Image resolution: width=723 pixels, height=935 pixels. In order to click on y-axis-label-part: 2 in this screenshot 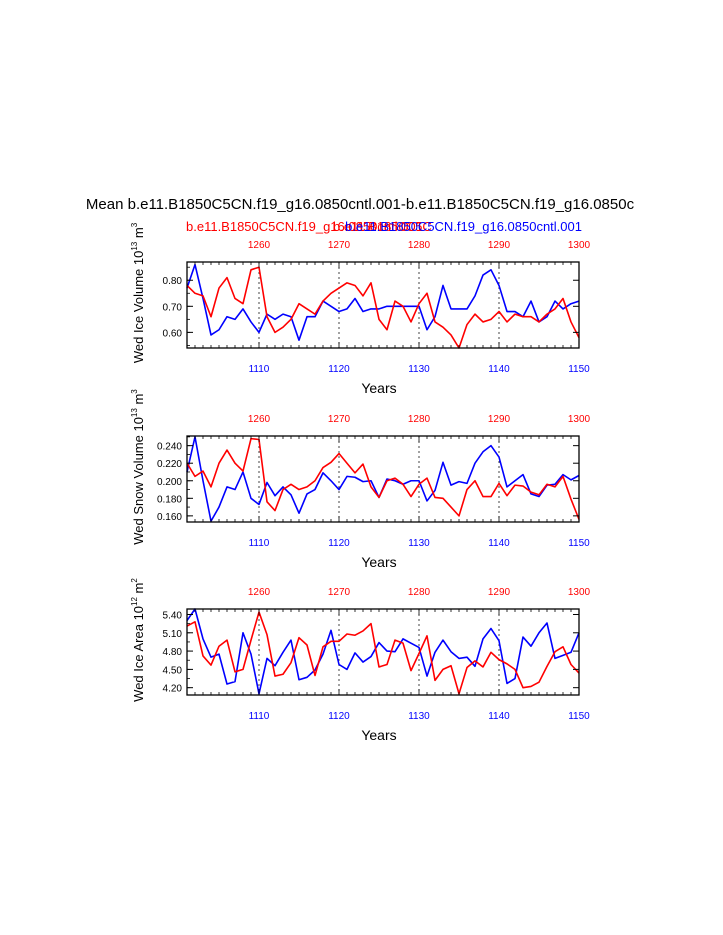, I will do `click(134, 580)`.